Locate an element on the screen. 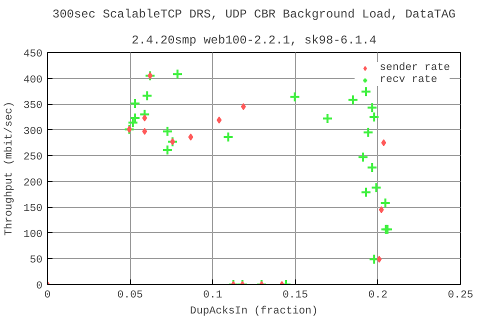 This screenshot has width=480, height=320. y-tick-label: 350 is located at coordinates (33, 106).